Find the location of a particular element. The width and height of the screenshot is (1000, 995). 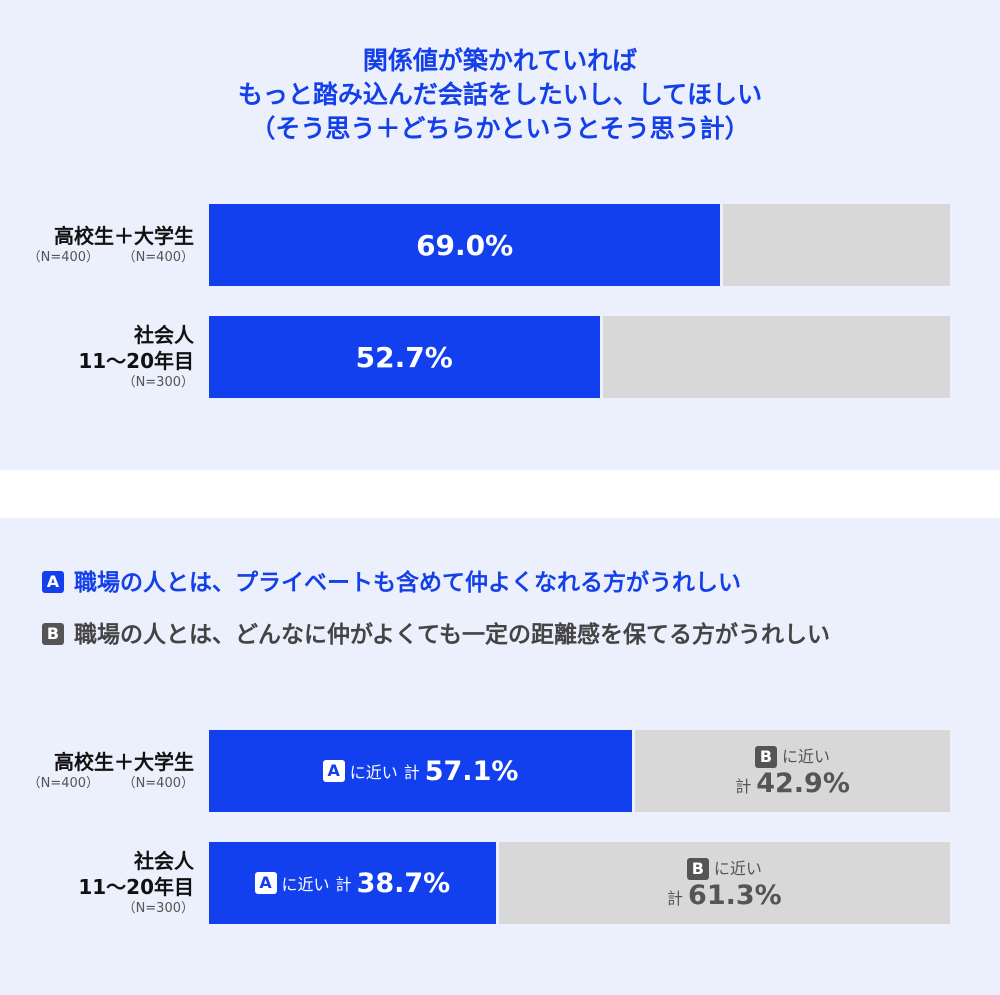

bar: 52.7% is located at coordinates (579, 357).